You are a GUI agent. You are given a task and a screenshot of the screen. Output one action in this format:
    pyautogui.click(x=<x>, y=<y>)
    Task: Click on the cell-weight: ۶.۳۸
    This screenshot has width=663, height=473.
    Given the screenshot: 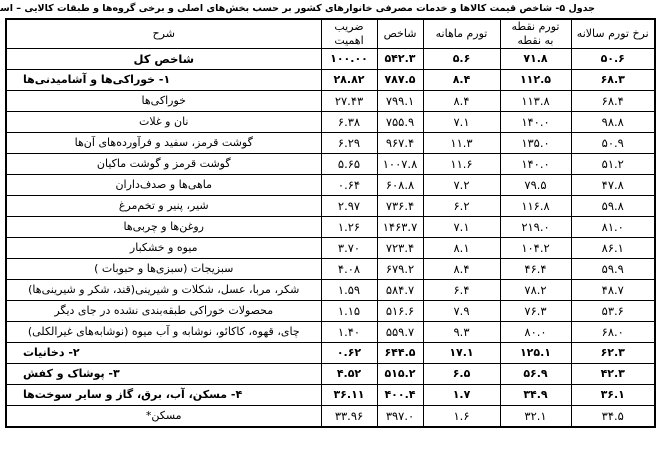 What is the action you would take?
    pyautogui.click(x=349, y=122)
    